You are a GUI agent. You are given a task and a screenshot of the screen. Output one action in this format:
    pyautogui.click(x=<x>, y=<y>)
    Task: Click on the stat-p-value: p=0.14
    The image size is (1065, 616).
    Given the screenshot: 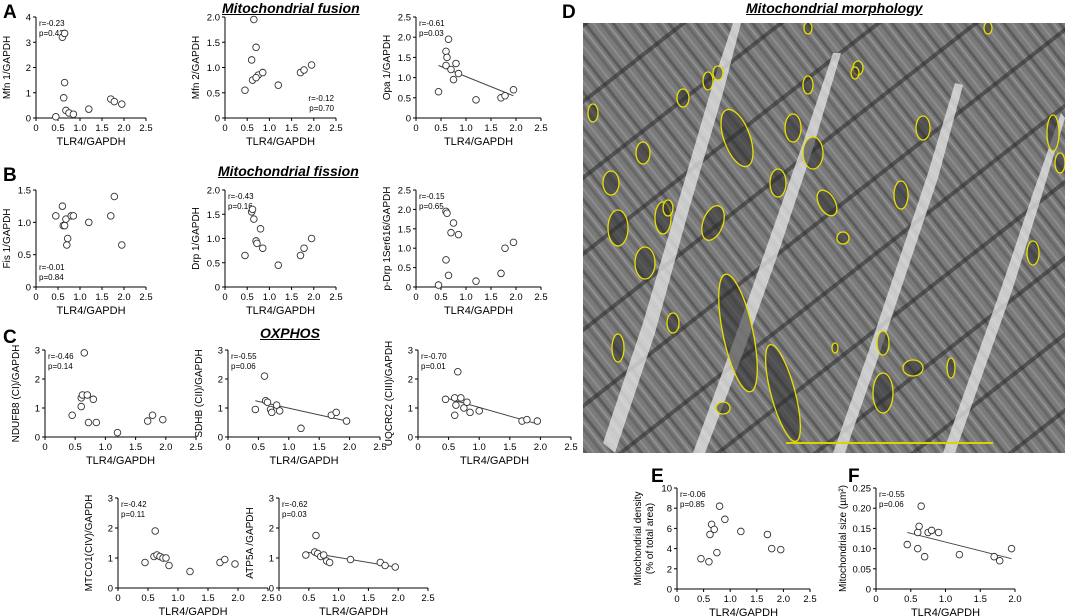 What is the action you would take?
    pyautogui.click(x=60, y=366)
    